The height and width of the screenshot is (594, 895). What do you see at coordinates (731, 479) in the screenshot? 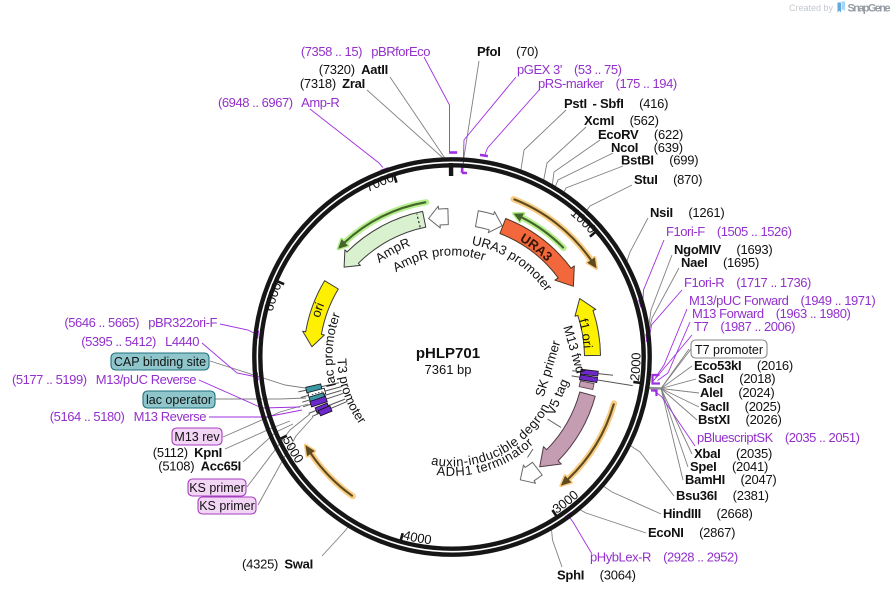
I see `svg-text: BamHI (2047)` at bounding box center [731, 479].